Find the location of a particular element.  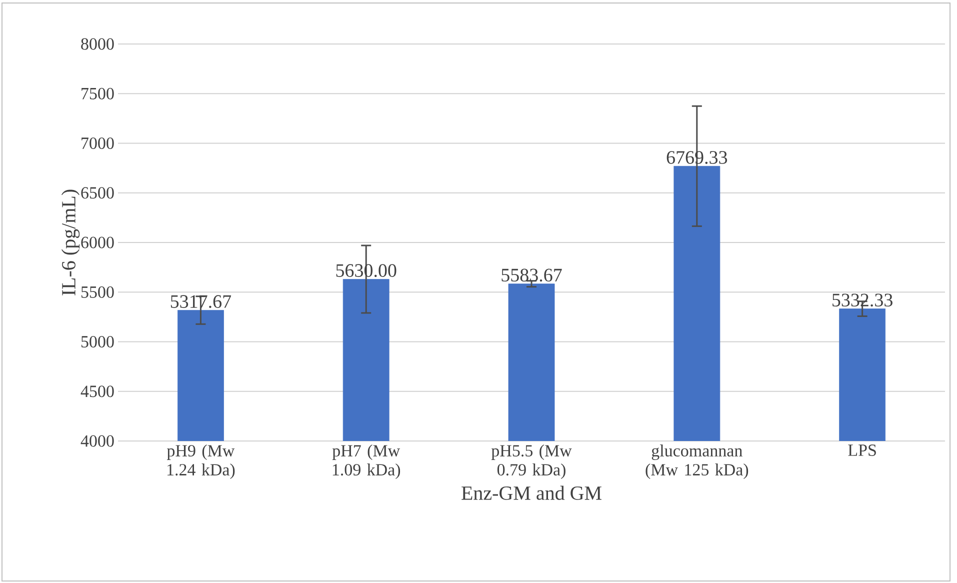

x-tick-label: pH9 (Mw 1.24 kDa) is located at coordinates (200, 461).